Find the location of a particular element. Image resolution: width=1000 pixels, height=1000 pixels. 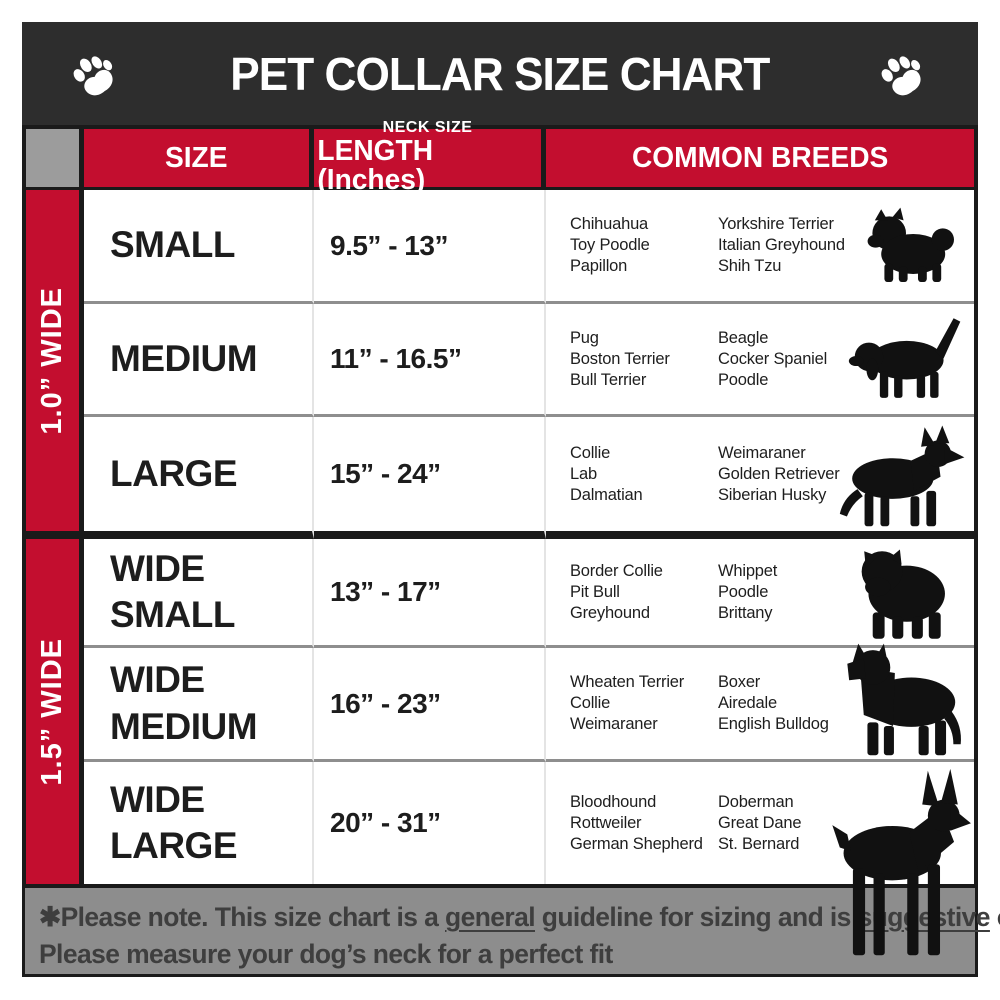

neck-range: 16” - 23” is located at coordinates (385, 703).